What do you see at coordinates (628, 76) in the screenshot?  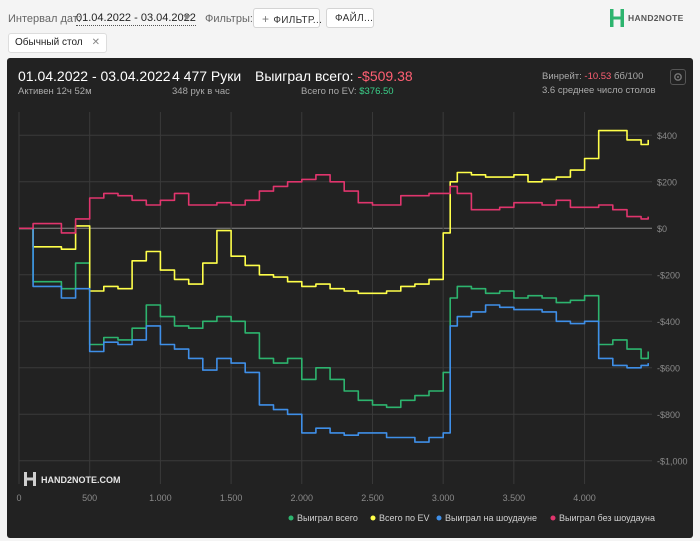 I see `winrate-unit: бб/100` at bounding box center [628, 76].